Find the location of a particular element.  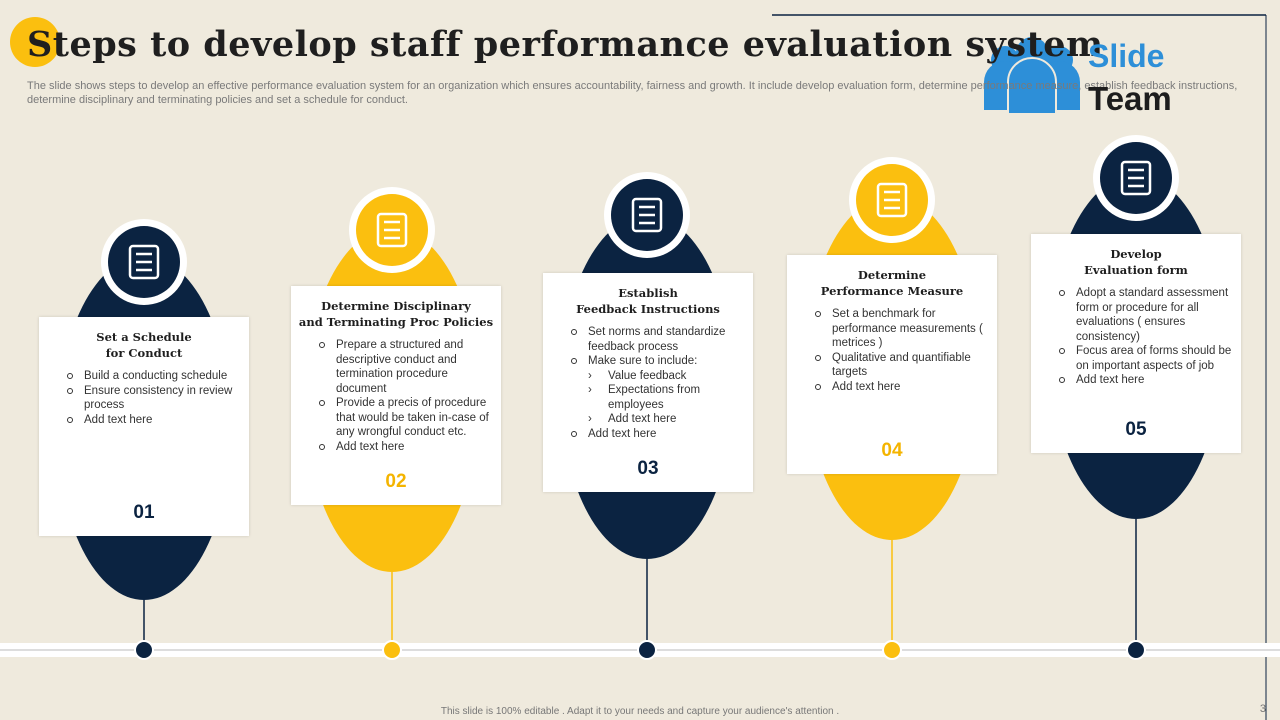

step-number: 03 is located at coordinates (648, 468).